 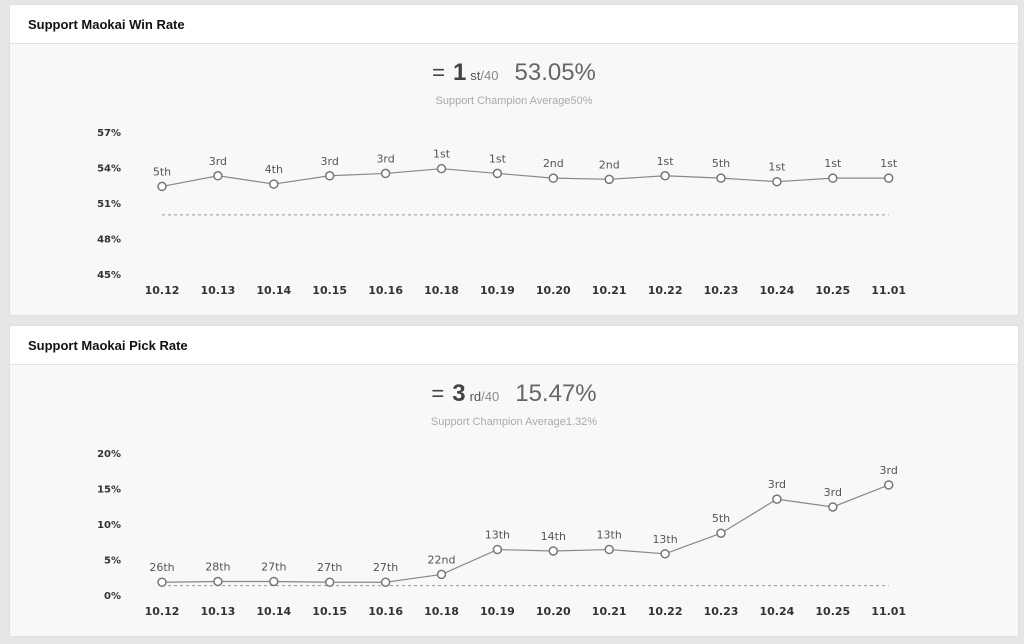 What do you see at coordinates (553, 536) in the screenshot?
I see `rank-label: 14th` at bounding box center [553, 536].